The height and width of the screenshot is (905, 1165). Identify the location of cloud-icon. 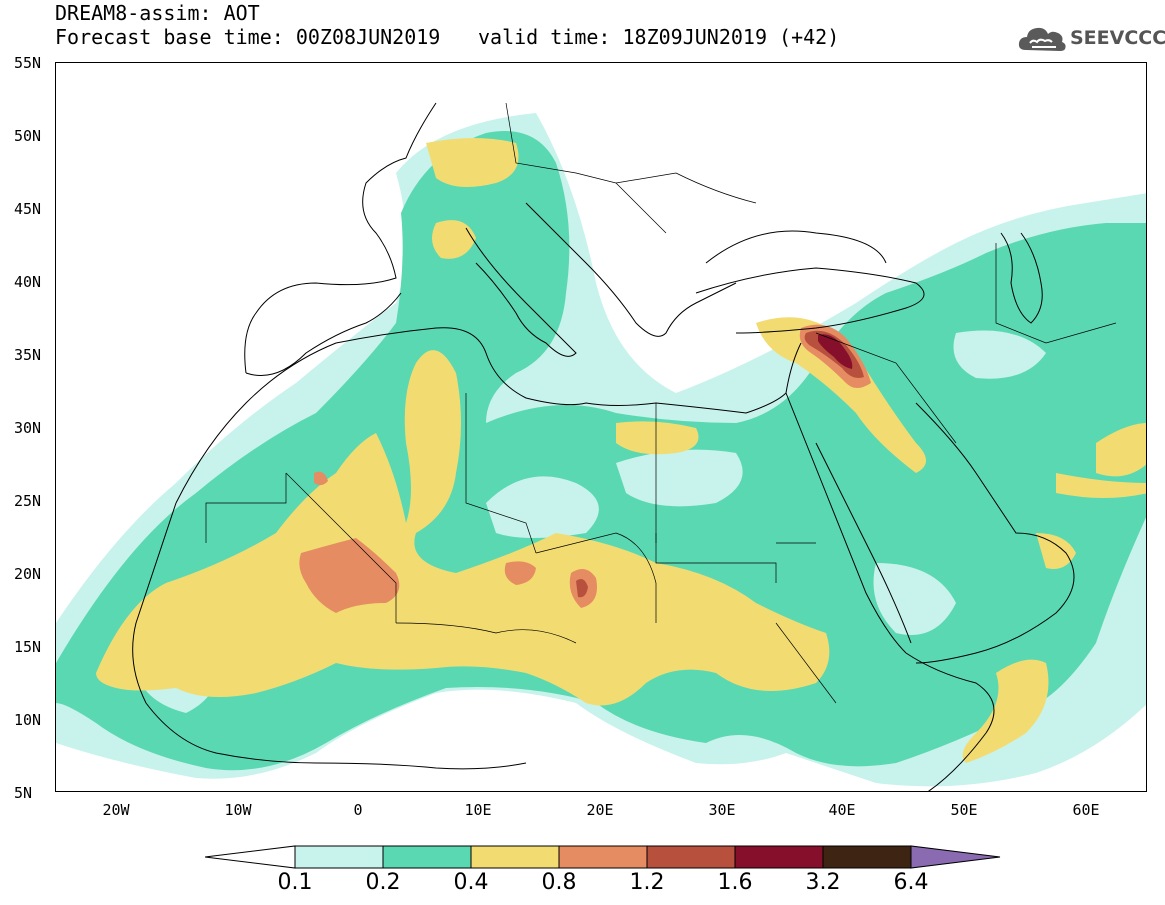
(1042, 39).